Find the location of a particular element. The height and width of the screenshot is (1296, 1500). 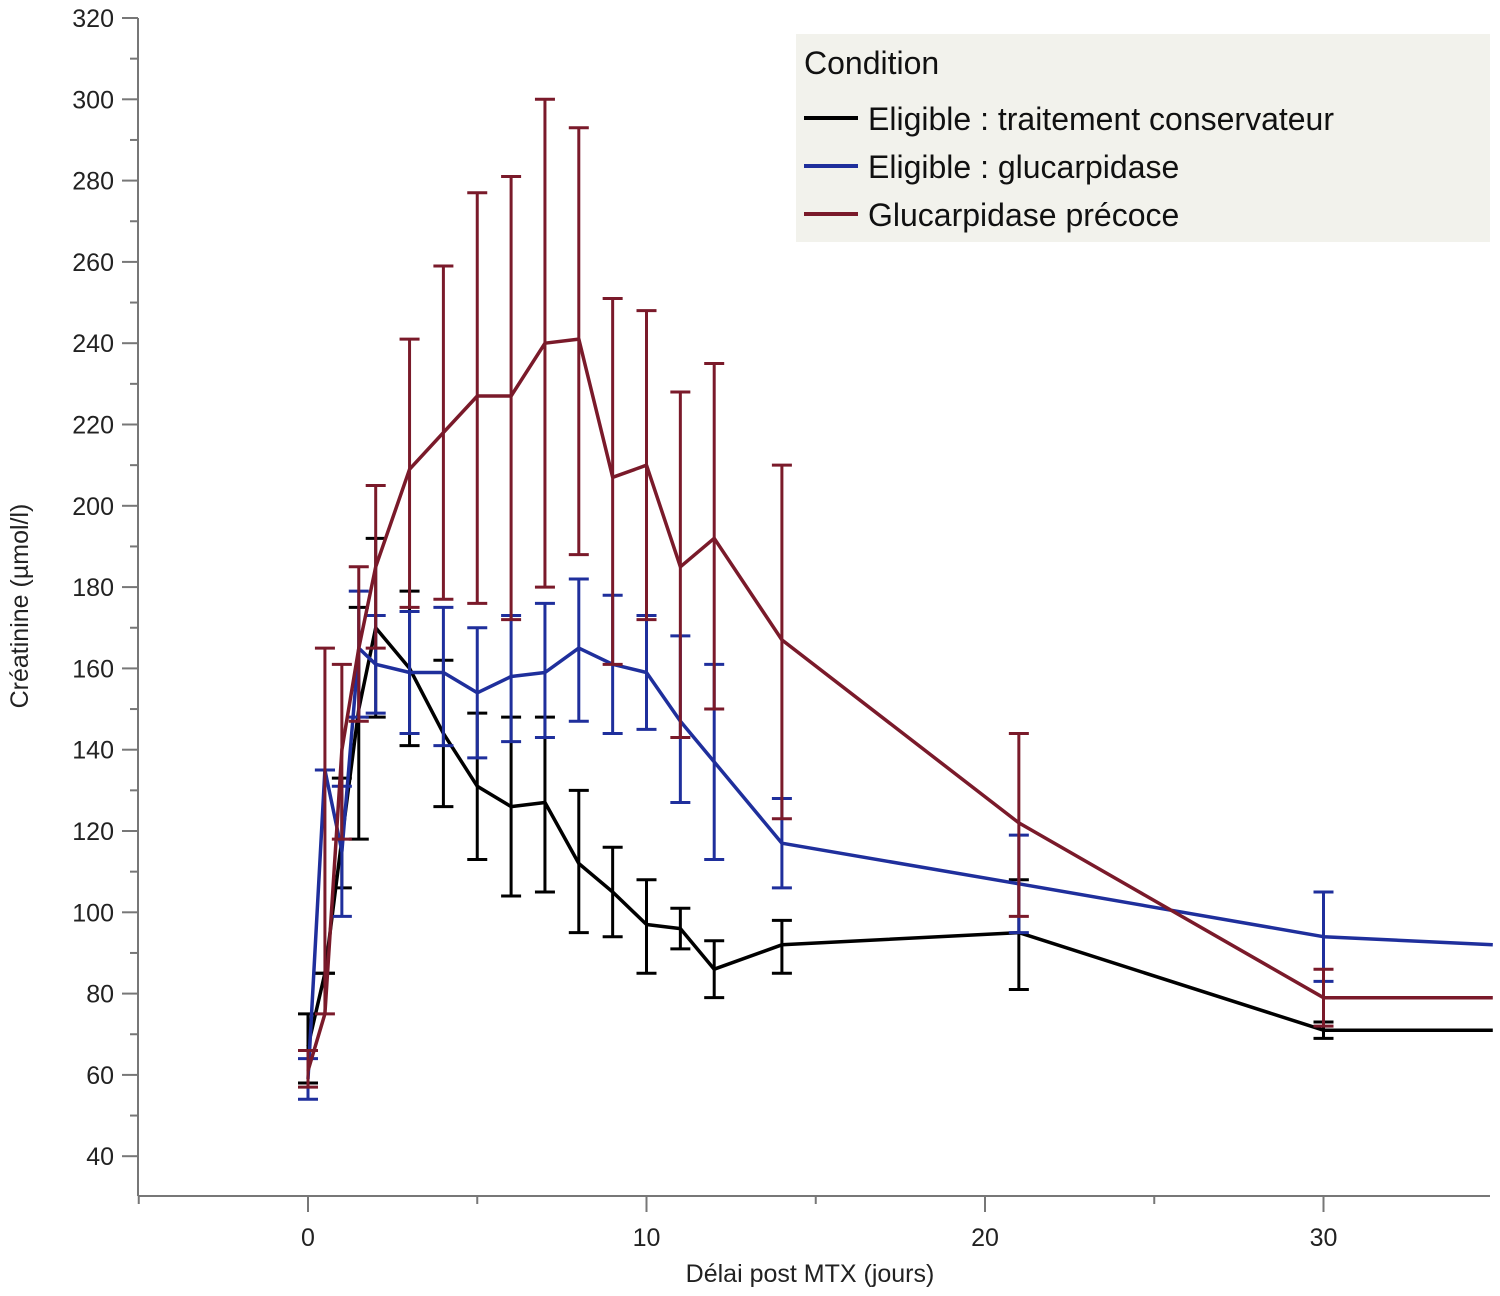

y-tick-label: 300 is located at coordinates (93, 100).